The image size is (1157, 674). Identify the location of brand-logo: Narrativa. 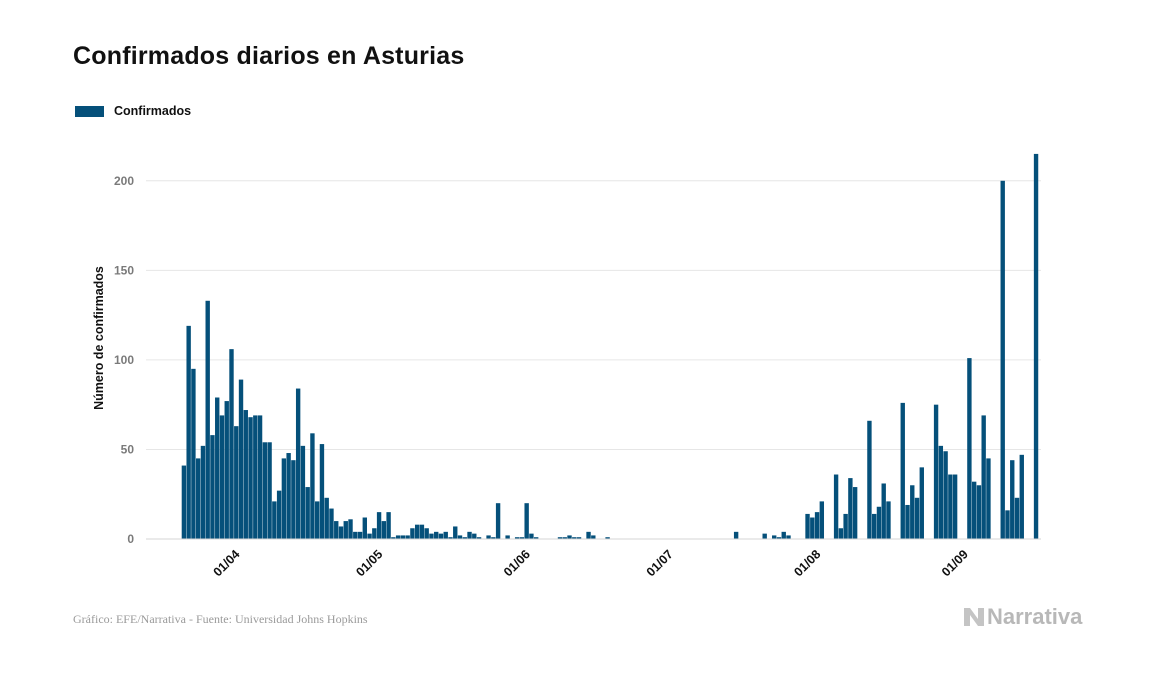
(1022, 617).